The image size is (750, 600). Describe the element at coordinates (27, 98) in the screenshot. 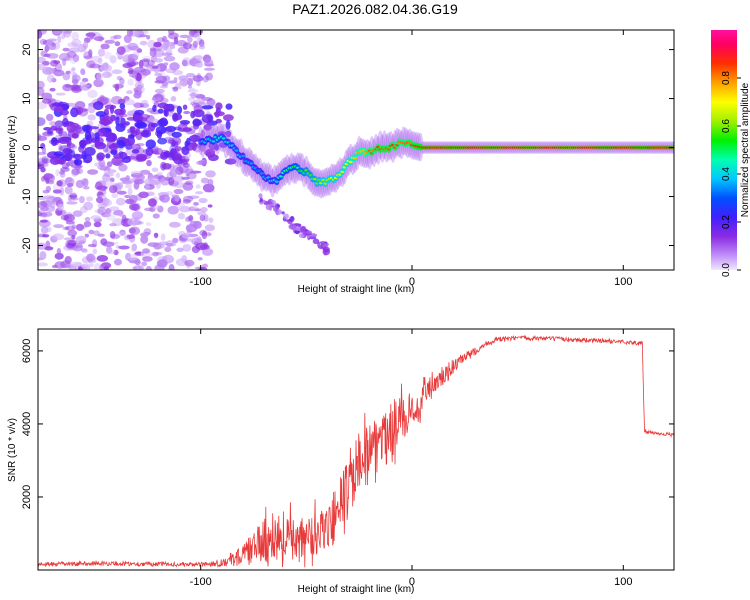

I see `spectrogram-y-tick-label: 10` at that location.